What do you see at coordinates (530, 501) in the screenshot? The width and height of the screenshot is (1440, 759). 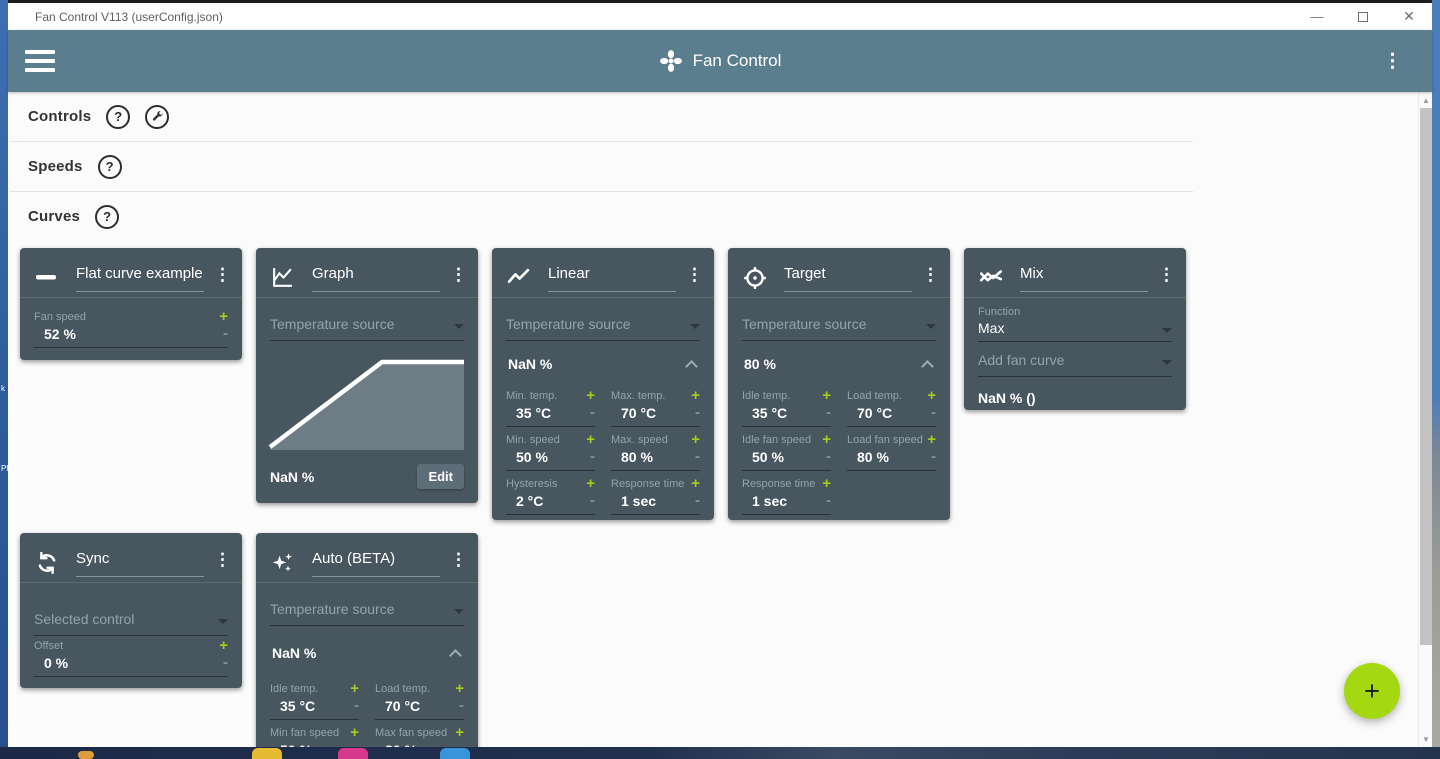 I see `field-value-input: 2 °C` at bounding box center [530, 501].